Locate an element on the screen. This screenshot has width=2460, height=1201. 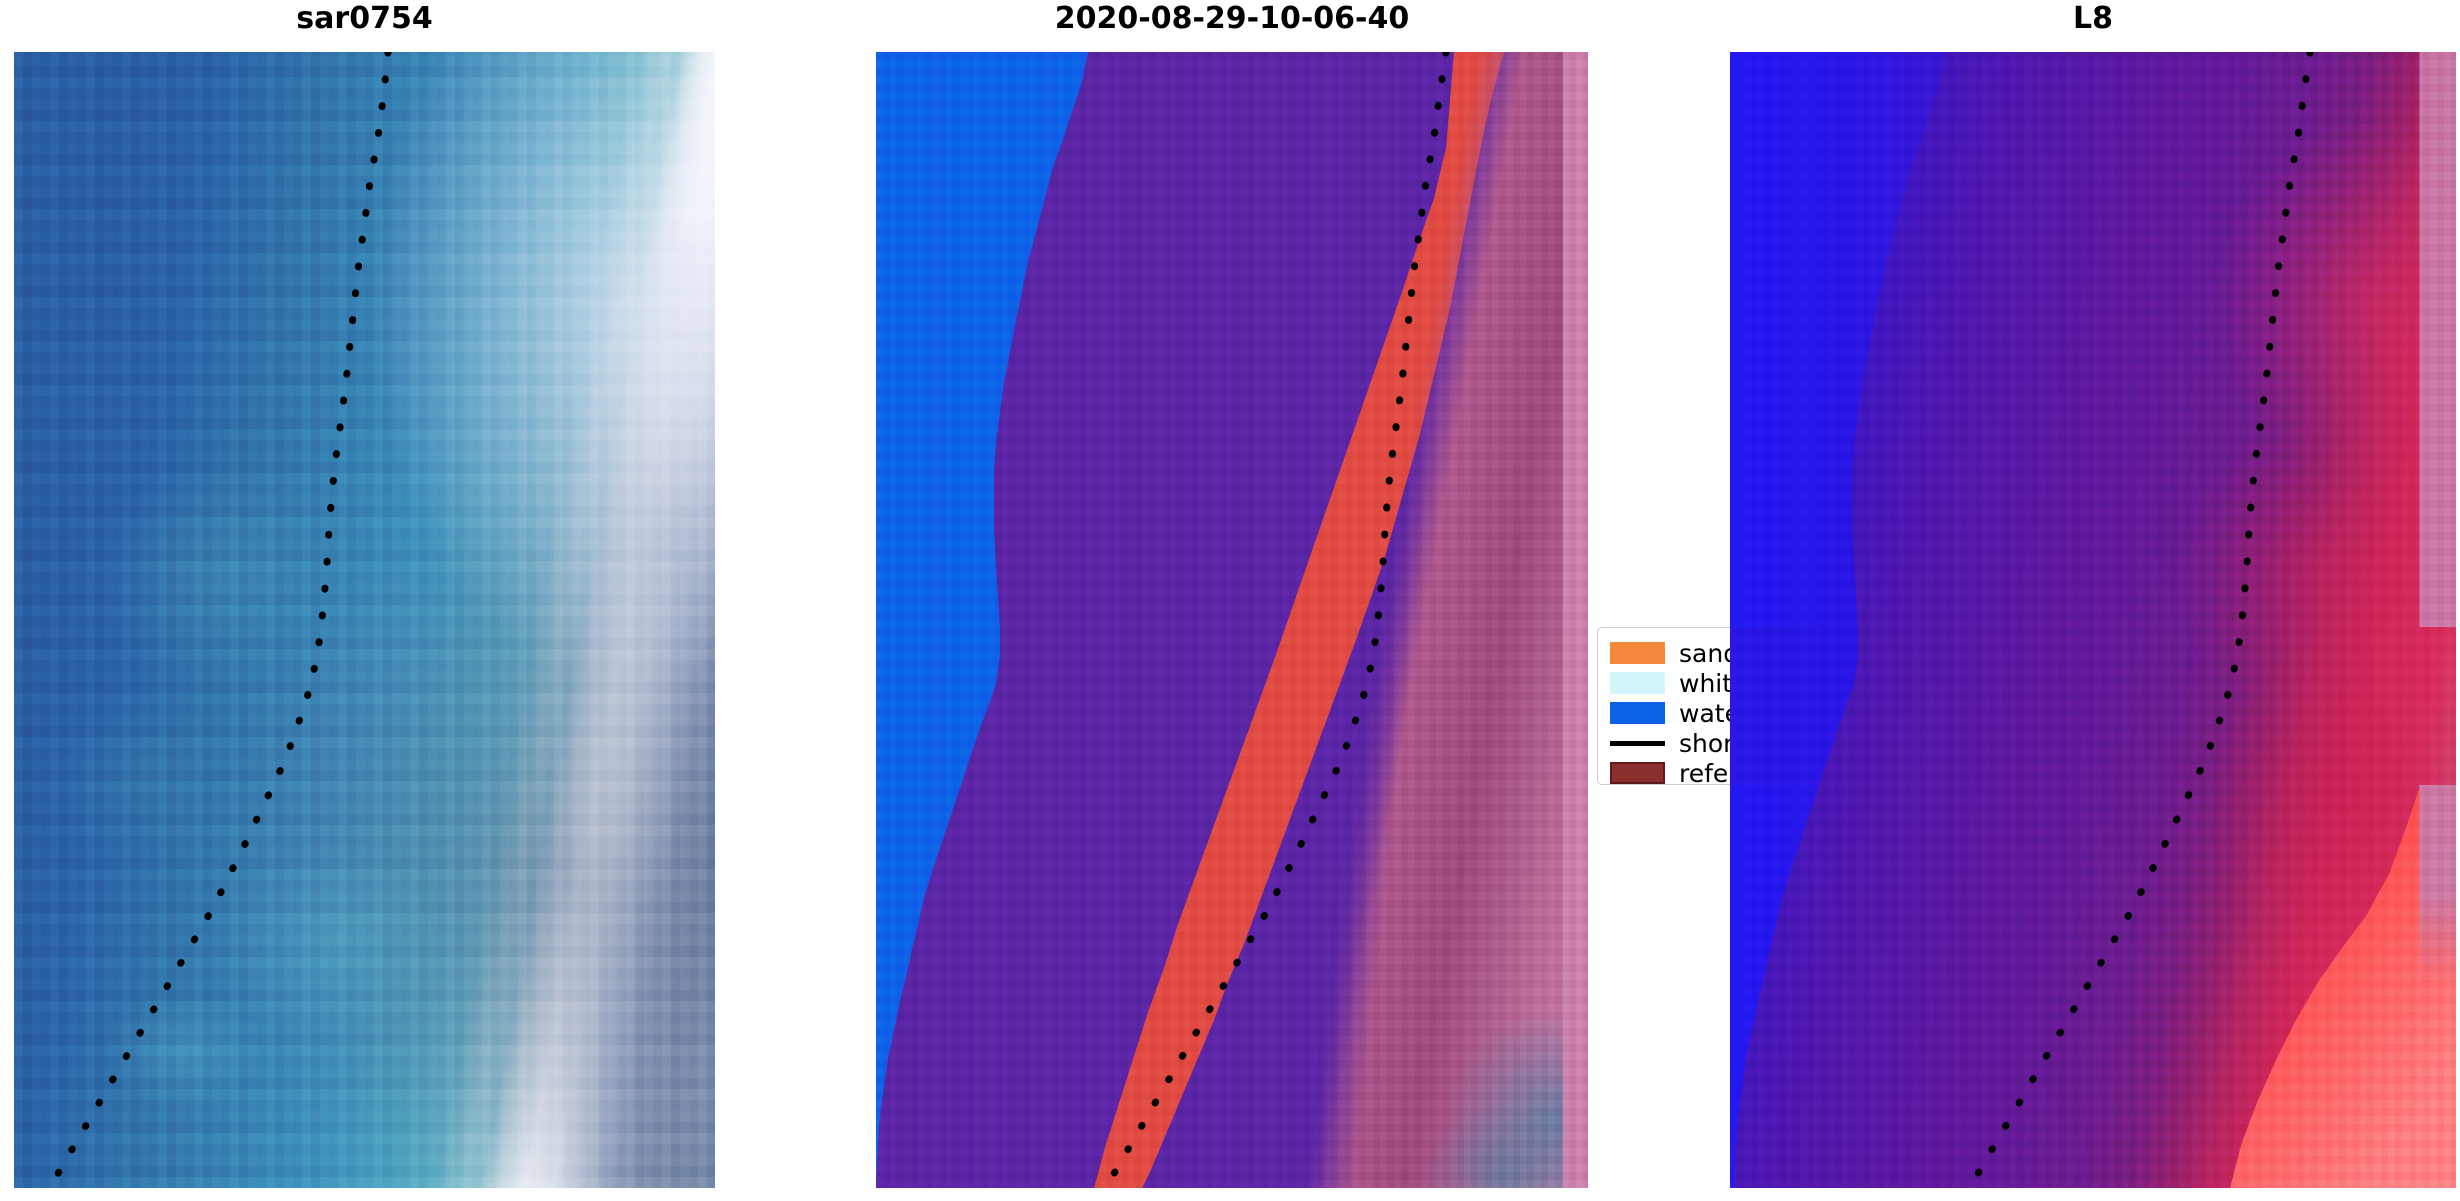
sand-swatch is located at coordinates (1637, 653).